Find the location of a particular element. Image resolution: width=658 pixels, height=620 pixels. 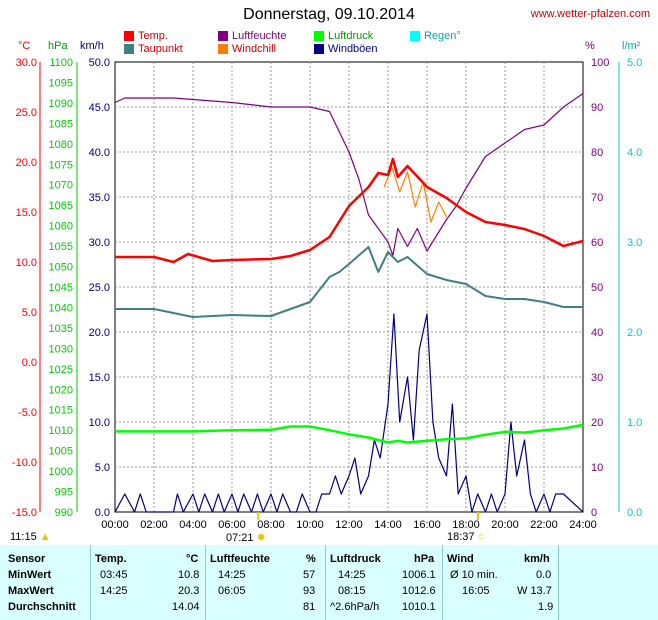

series-line-temp is located at coordinates (349, 210).